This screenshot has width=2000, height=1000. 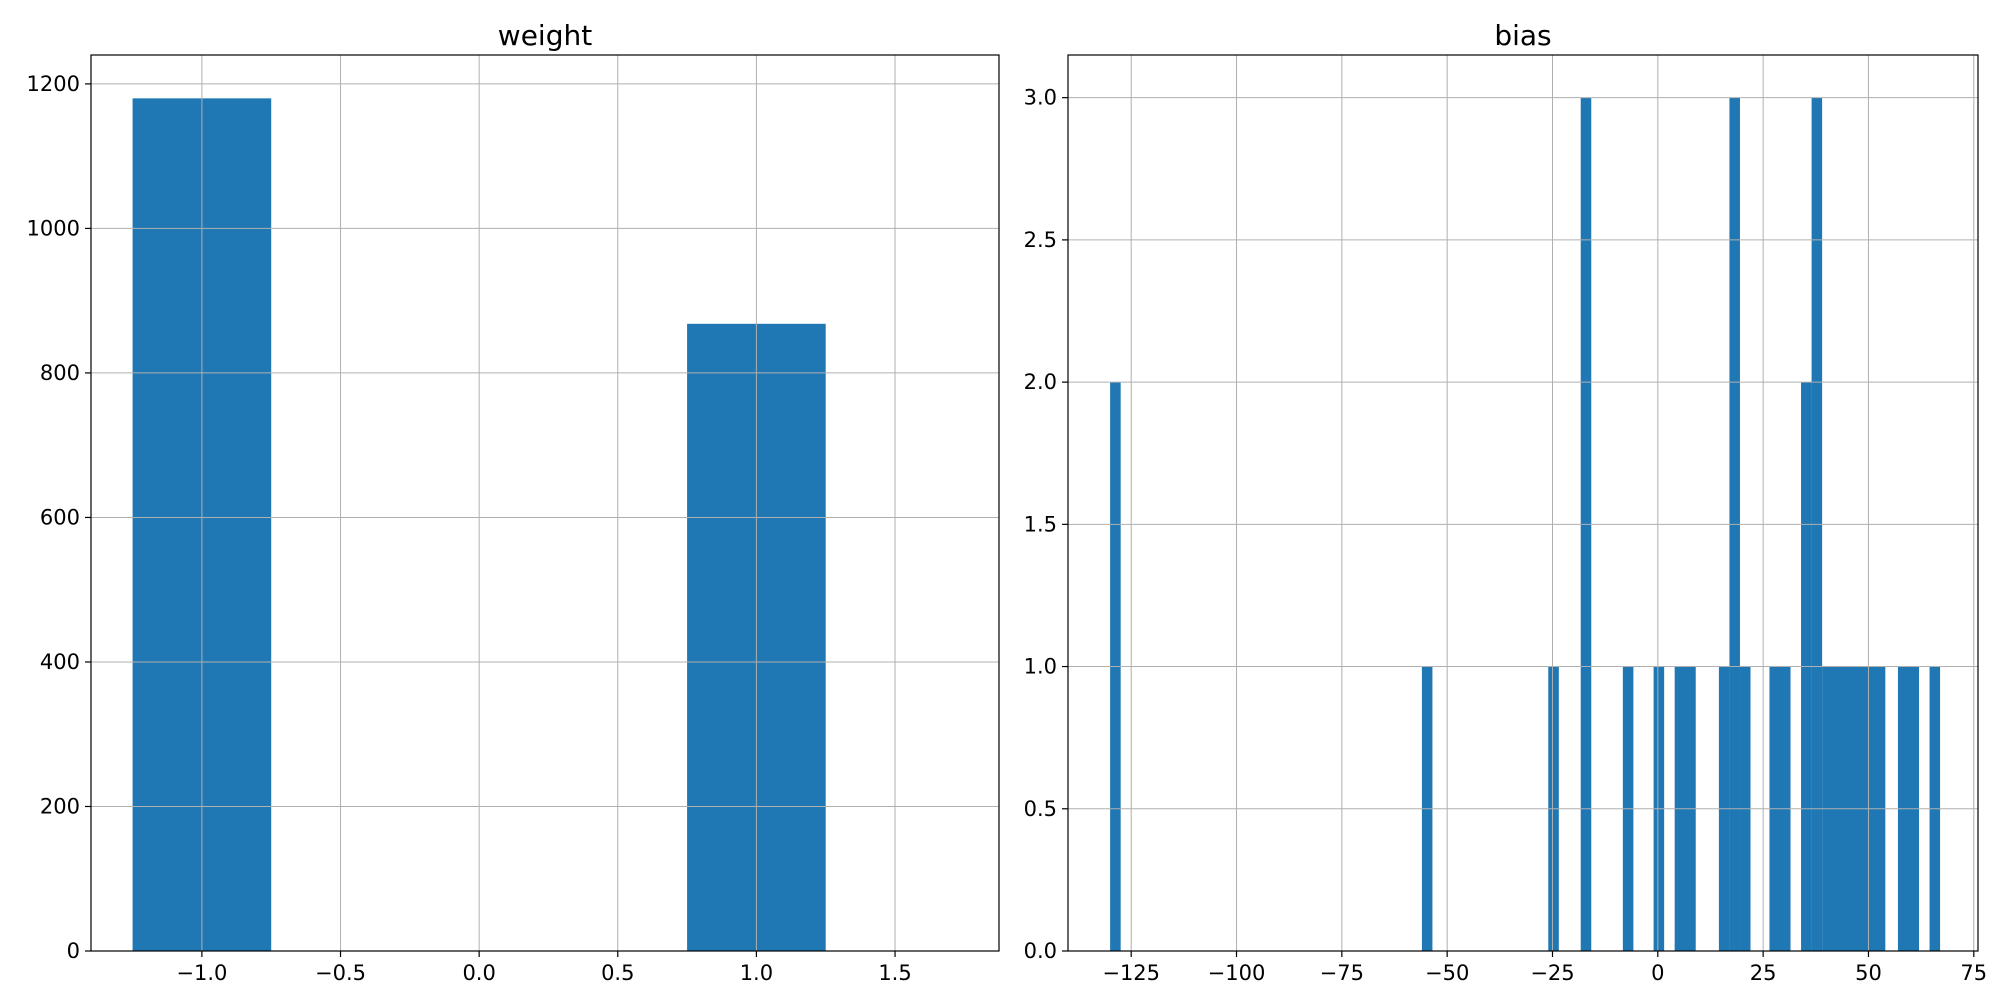 I want to click on weight-x-tick-label: 1.5, so click(x=894, y=973).